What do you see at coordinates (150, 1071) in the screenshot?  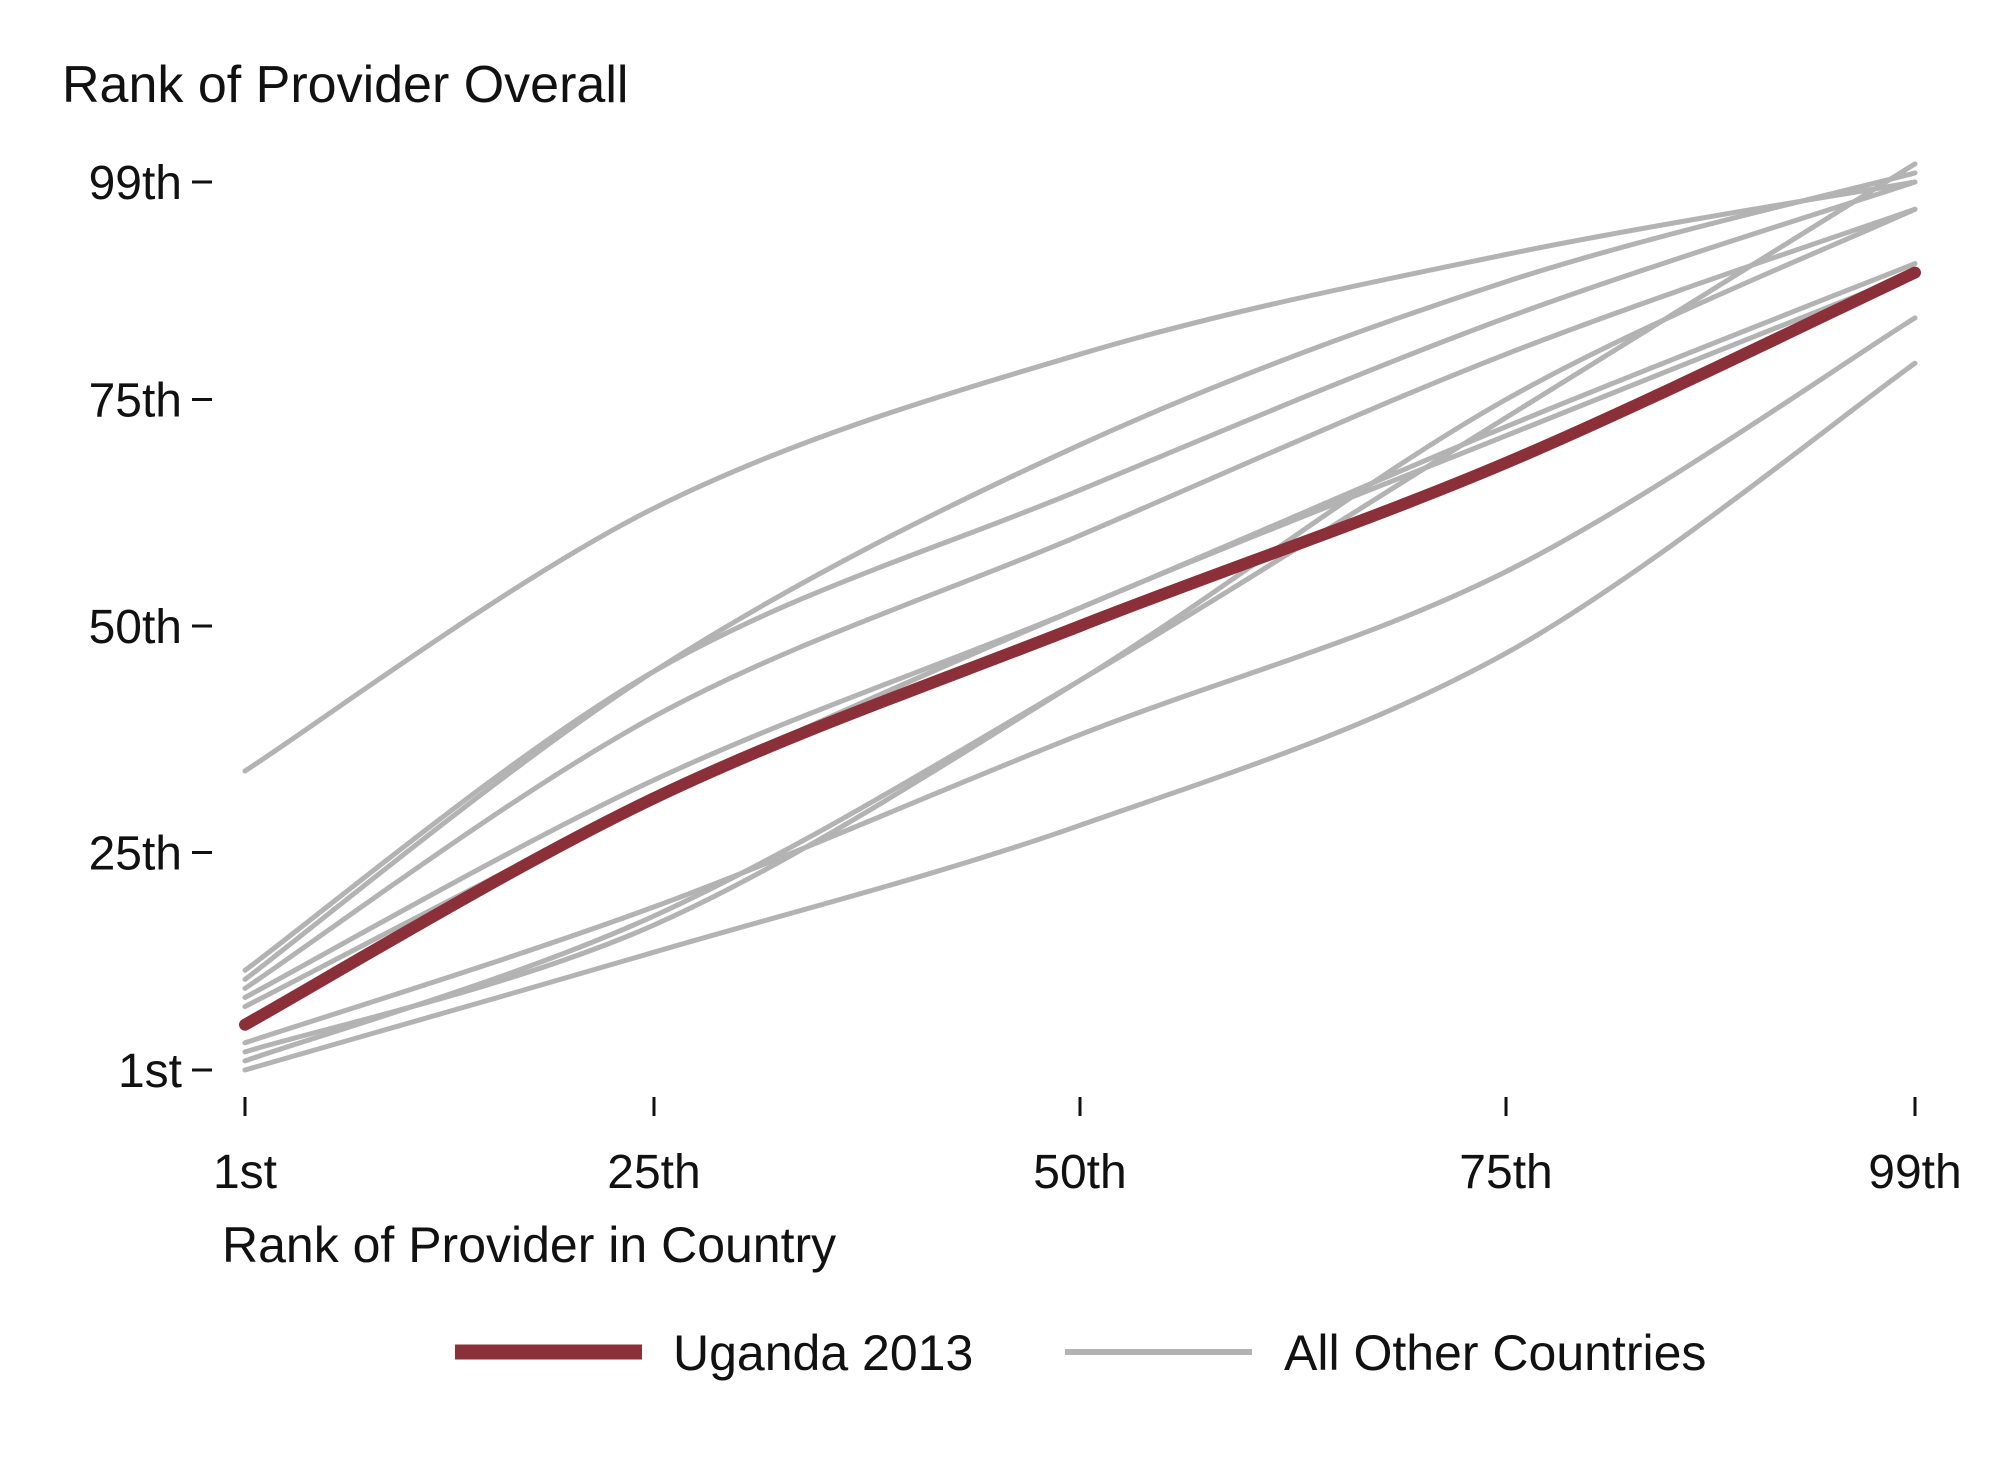 I see `y-tick-label: 1st` at bounding box center [150, 1071].